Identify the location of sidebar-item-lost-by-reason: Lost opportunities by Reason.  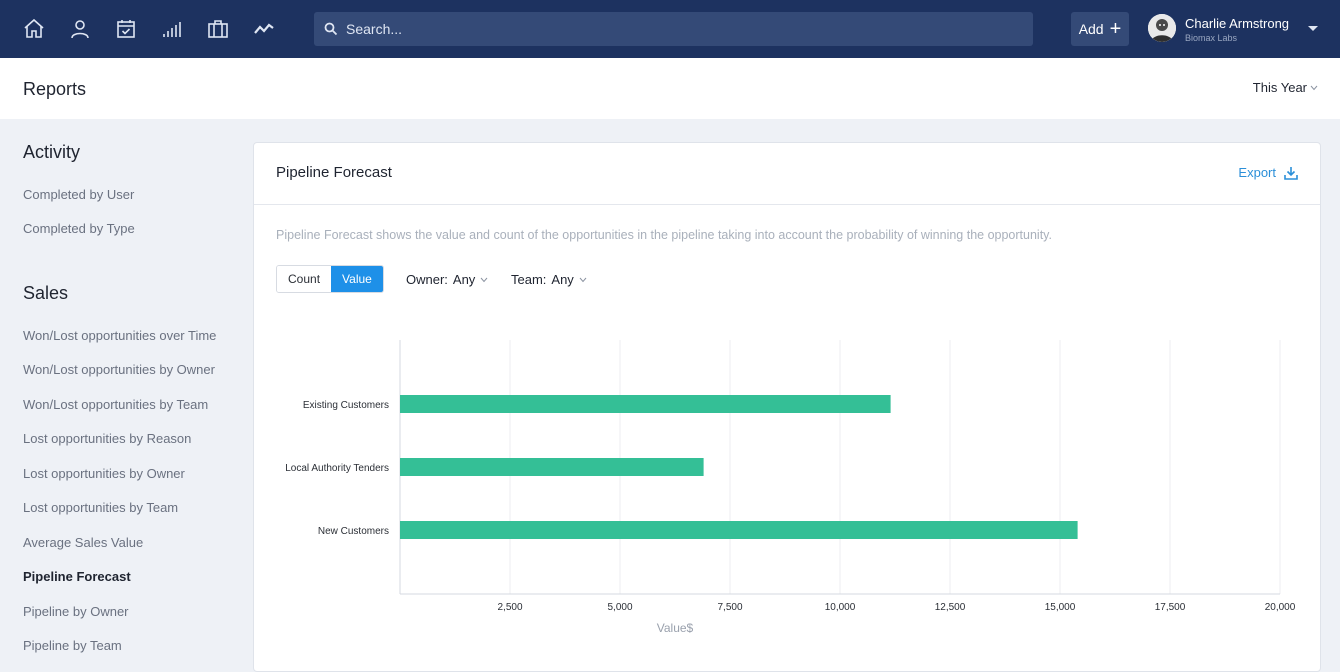
(107, 438).